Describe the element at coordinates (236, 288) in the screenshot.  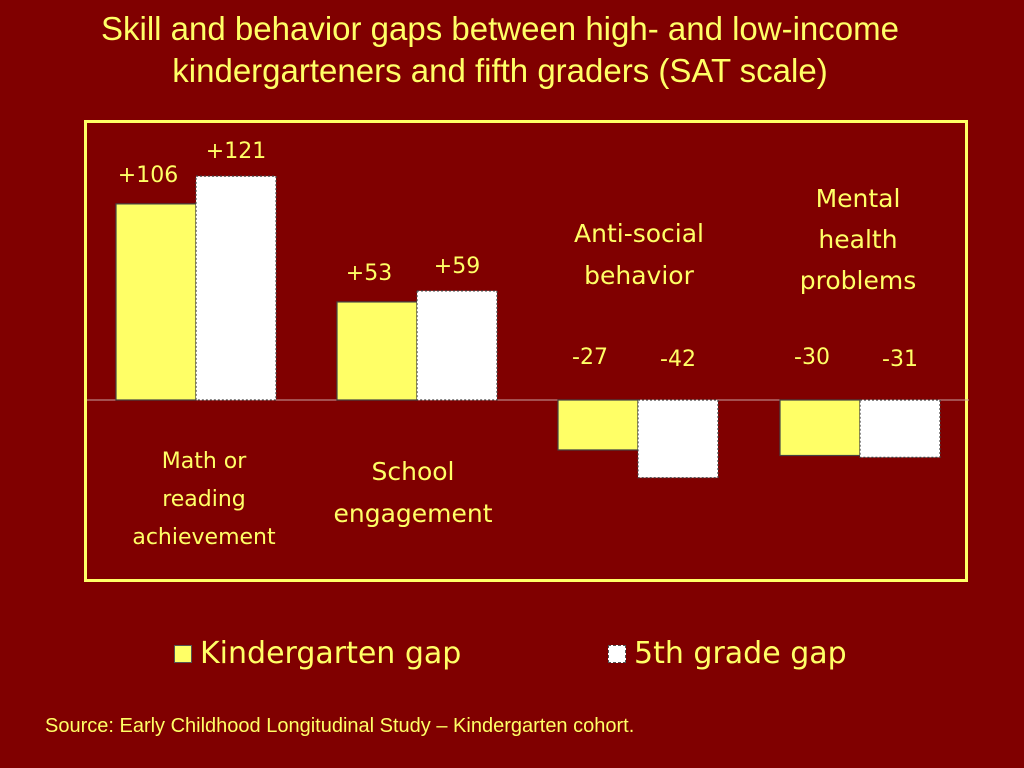
I see `bar-achievement-5th-grade` at that location.